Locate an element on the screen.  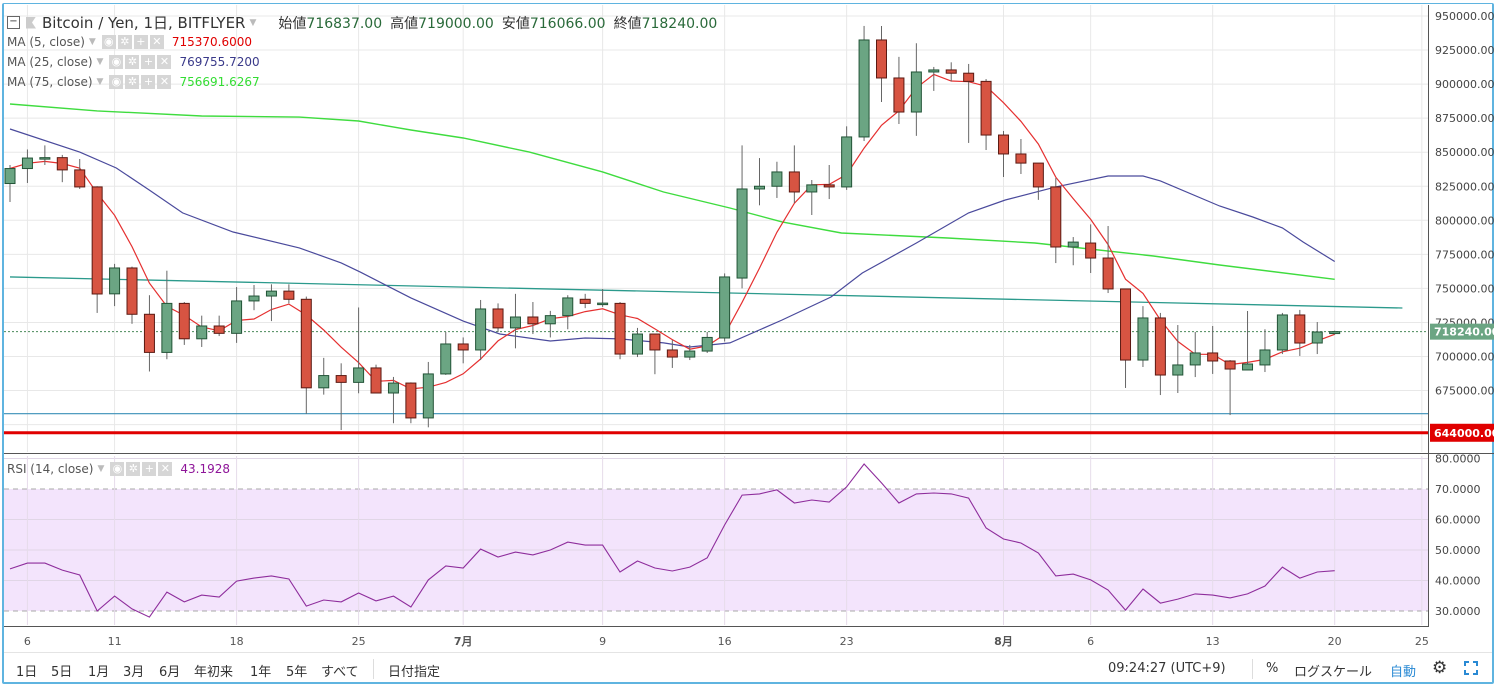
range-5d-button: 5日 is located at coordinates (62, 672).